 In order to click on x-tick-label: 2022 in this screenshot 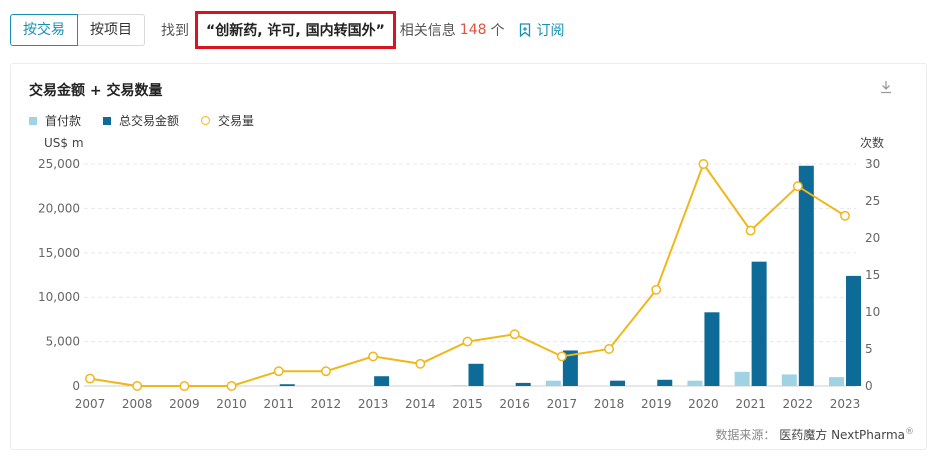, I will do `click(798, 404)`.